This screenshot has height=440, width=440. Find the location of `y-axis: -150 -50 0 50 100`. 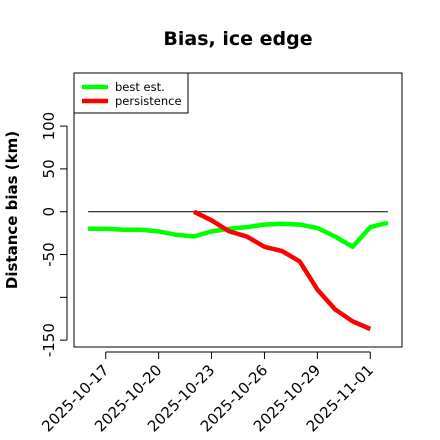

y-axis: -150 -50 0 50 100 is located at coordinates (54, 234).